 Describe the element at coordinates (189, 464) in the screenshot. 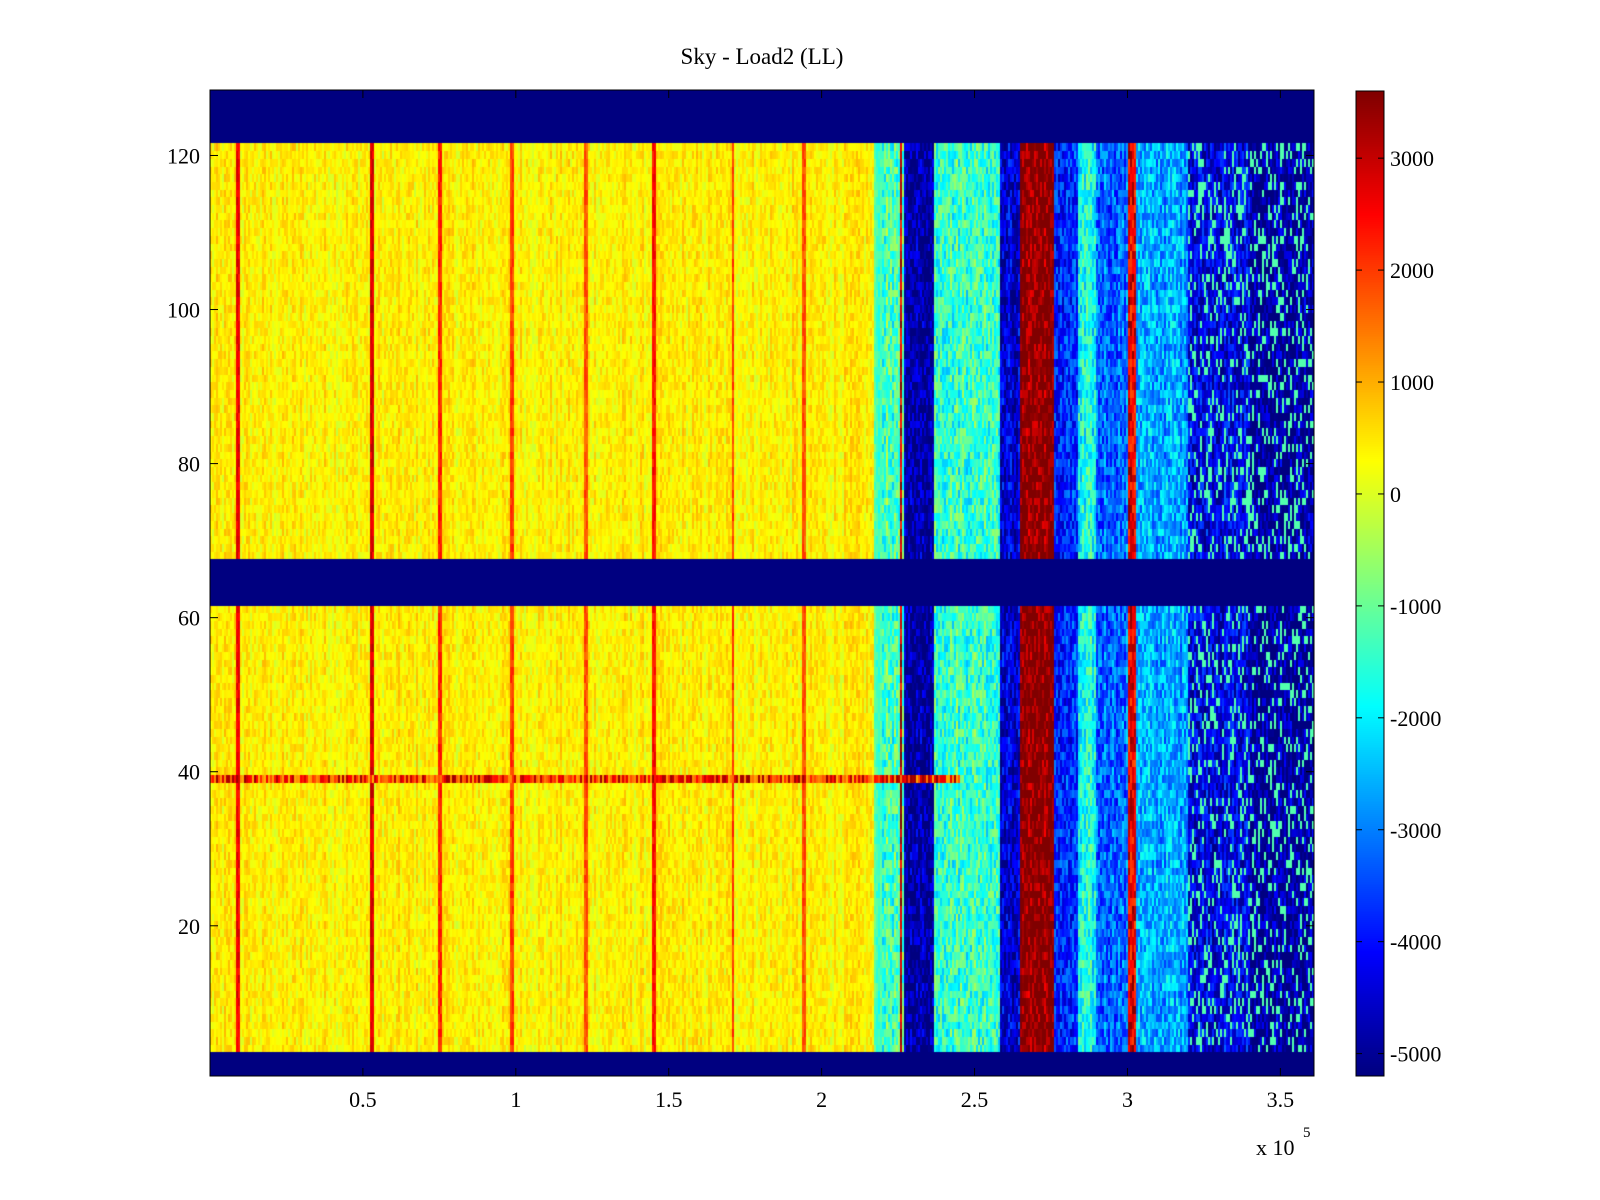

I see `y-tick-label: 80` at that location.